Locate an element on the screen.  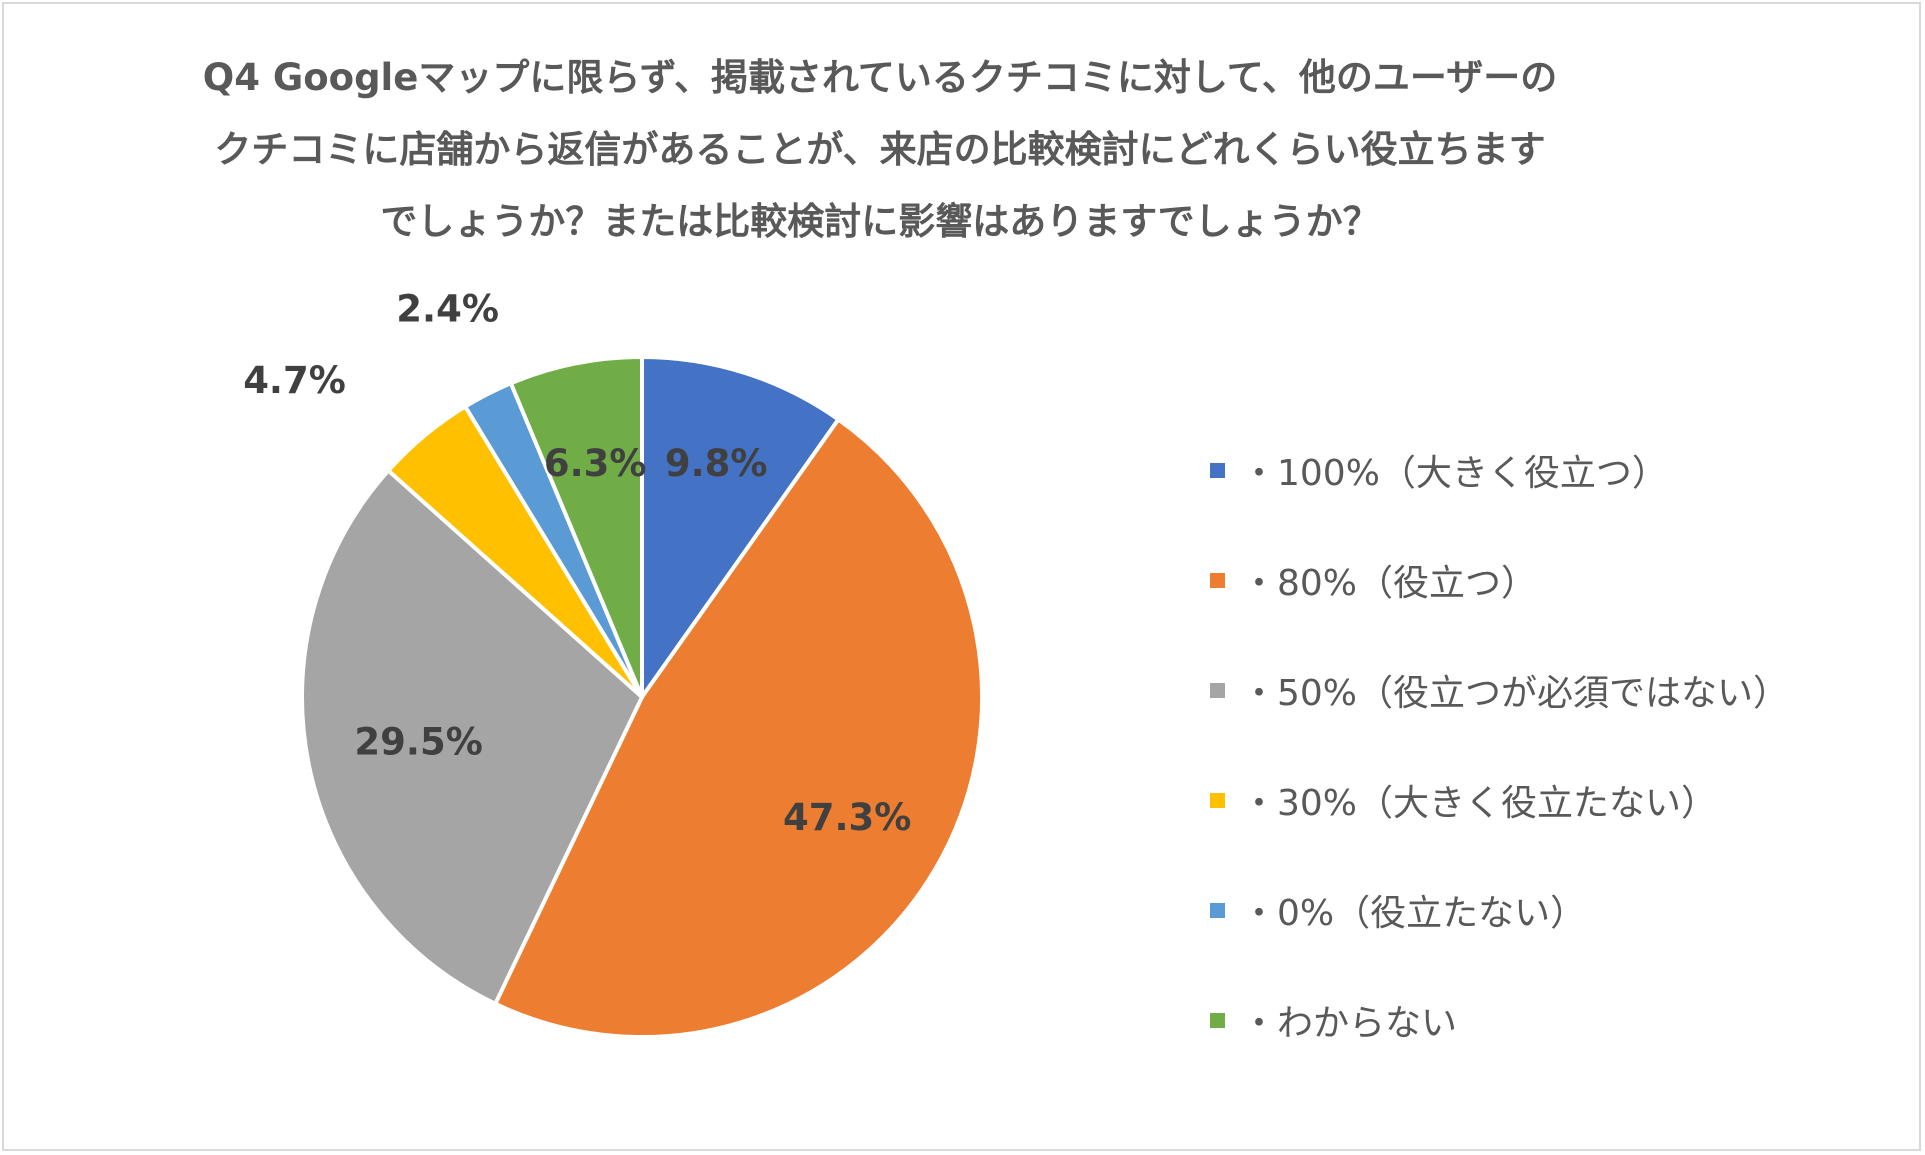
legend-label-3: ・50%（役立つが必須ではない） is located at coordinates (1515, 693).